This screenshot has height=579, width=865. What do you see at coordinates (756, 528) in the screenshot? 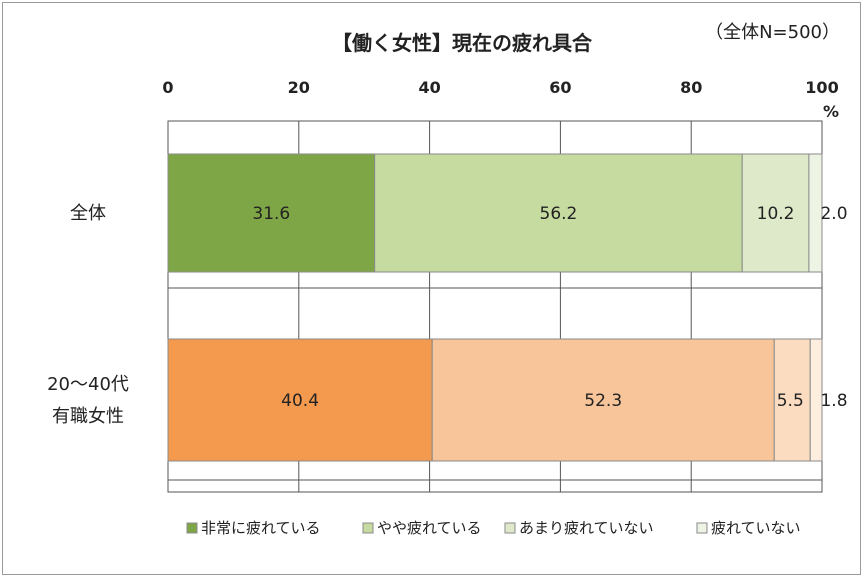
I see `legend-label: 疲れていない` at bounding box center [756, 528].